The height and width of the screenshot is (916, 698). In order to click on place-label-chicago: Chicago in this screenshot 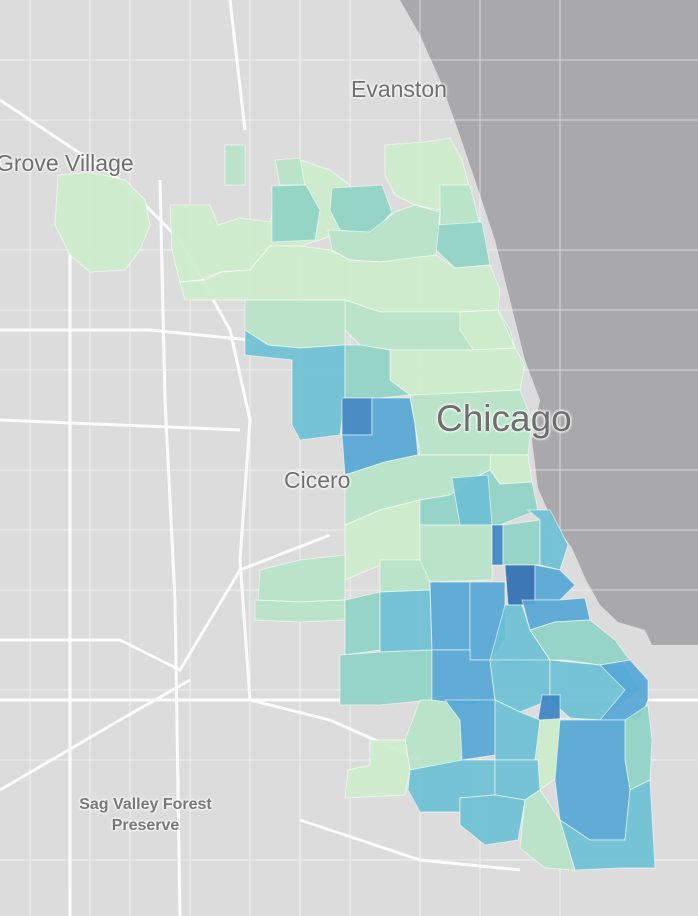, I will do `click(504, 418)`.